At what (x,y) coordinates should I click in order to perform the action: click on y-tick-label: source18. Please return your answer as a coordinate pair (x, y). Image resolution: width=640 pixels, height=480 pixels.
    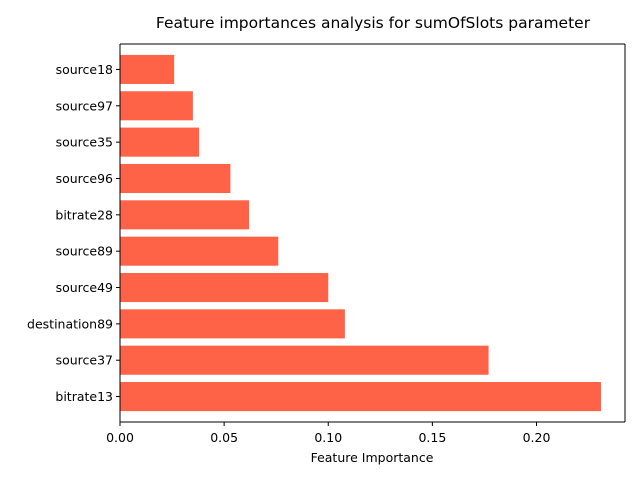
    Looking at the image, I should click on (84, 69).